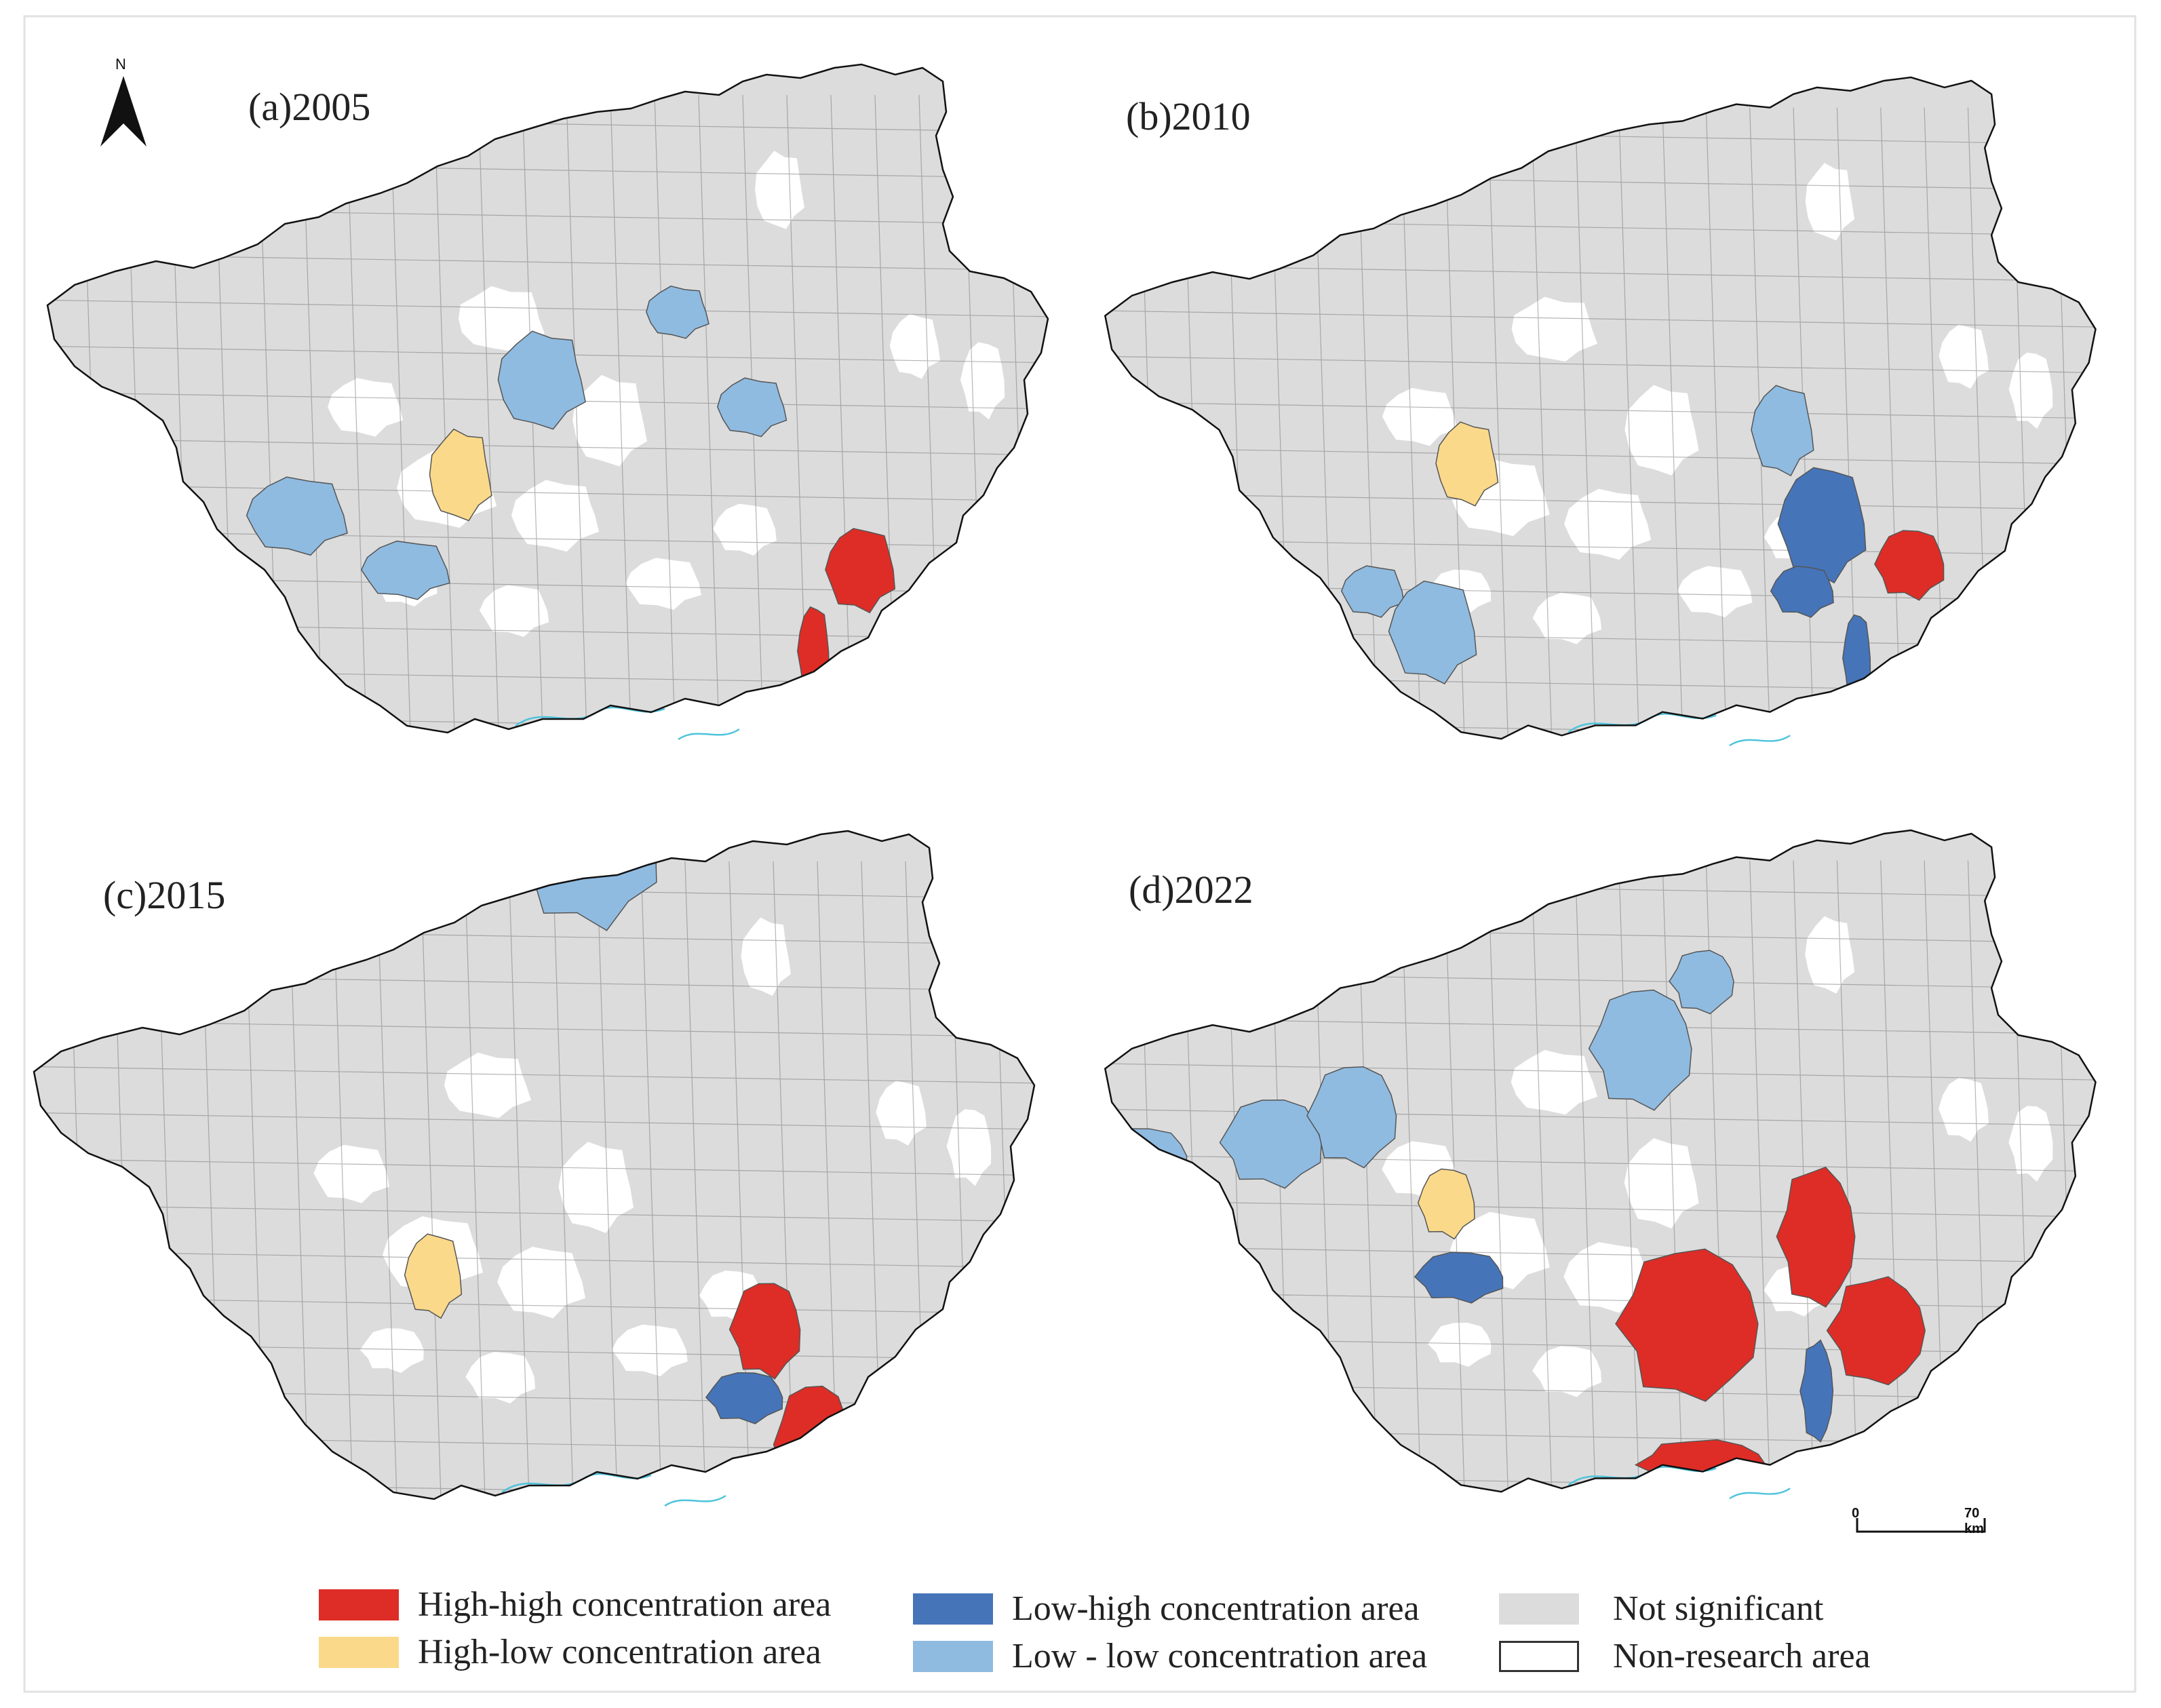 The image size is (2161, 1708). I want to click on scale-bar: 0 70 km, so click(1923, 1514).